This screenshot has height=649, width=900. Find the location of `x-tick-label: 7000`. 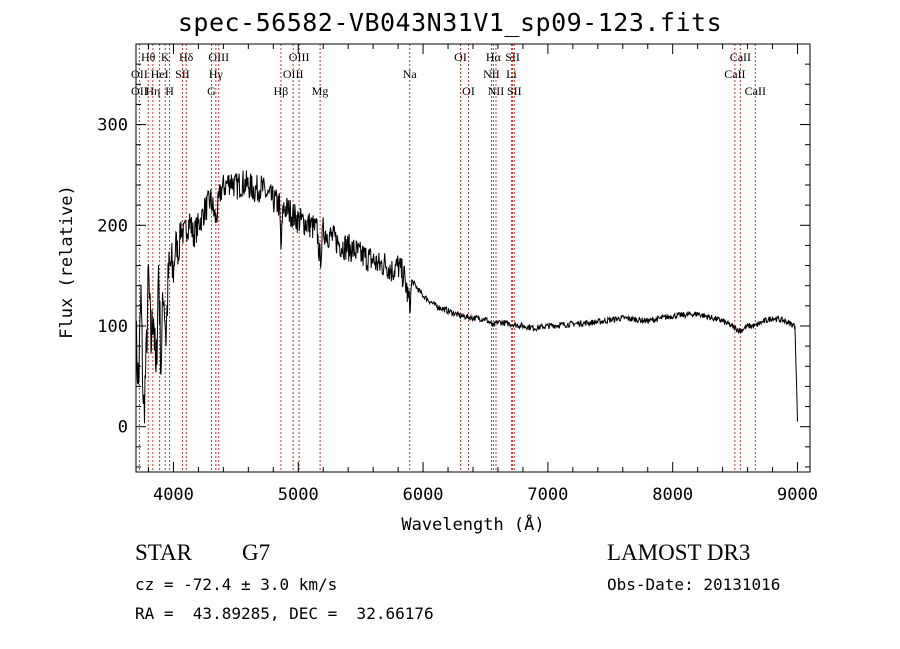

x-tick-label: 7000 is located at coordinates (547, 495).